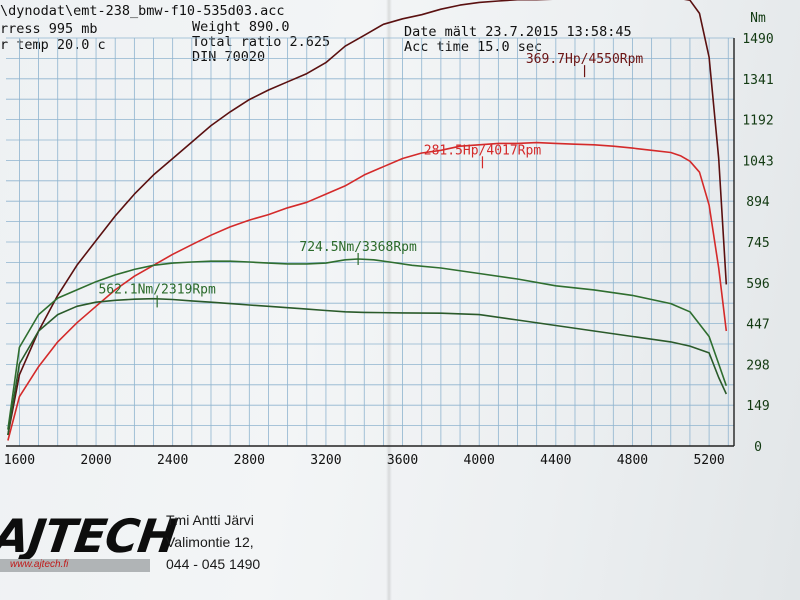  What do you see at coordinates (473, 47) in the screenshot?
I see `acc-time: Acc time 15.0 sec` at bounding box center [473, 47].